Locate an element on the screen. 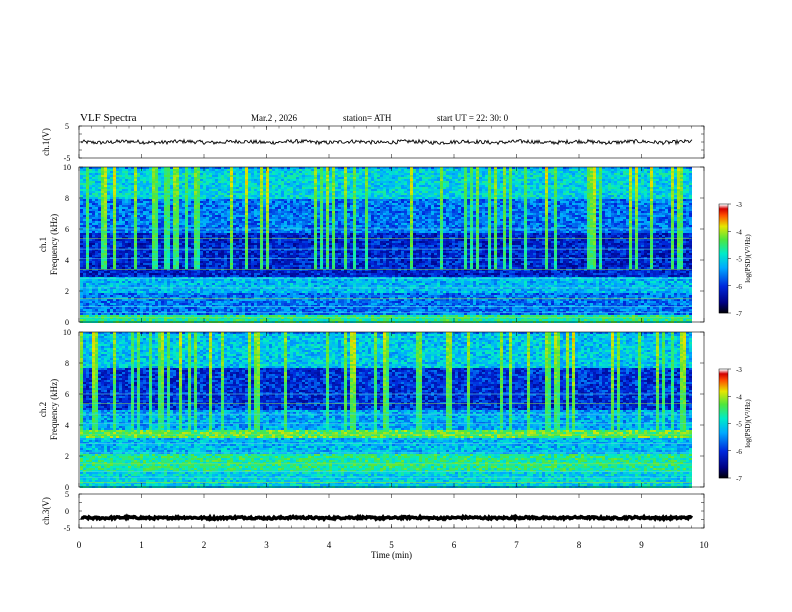 This screenshot has height=612, width=792. ch2-spectrogram-ytick-label-1: 2 is located at coordinates (67, 456).